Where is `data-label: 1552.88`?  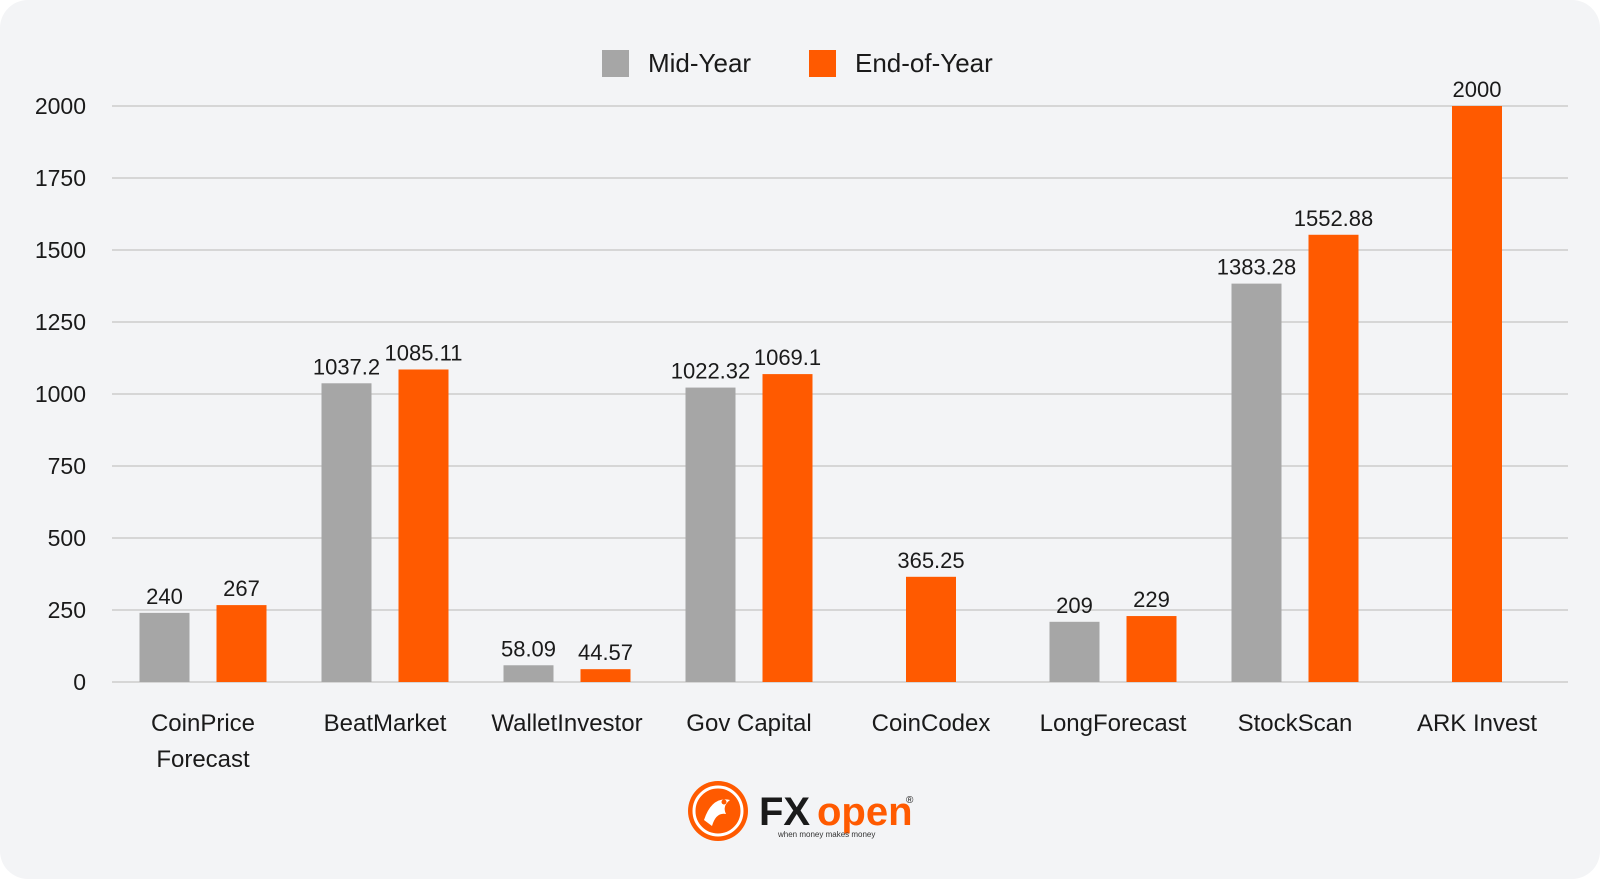 data-label: 1552.88 is located at coordinates (1334, 218).